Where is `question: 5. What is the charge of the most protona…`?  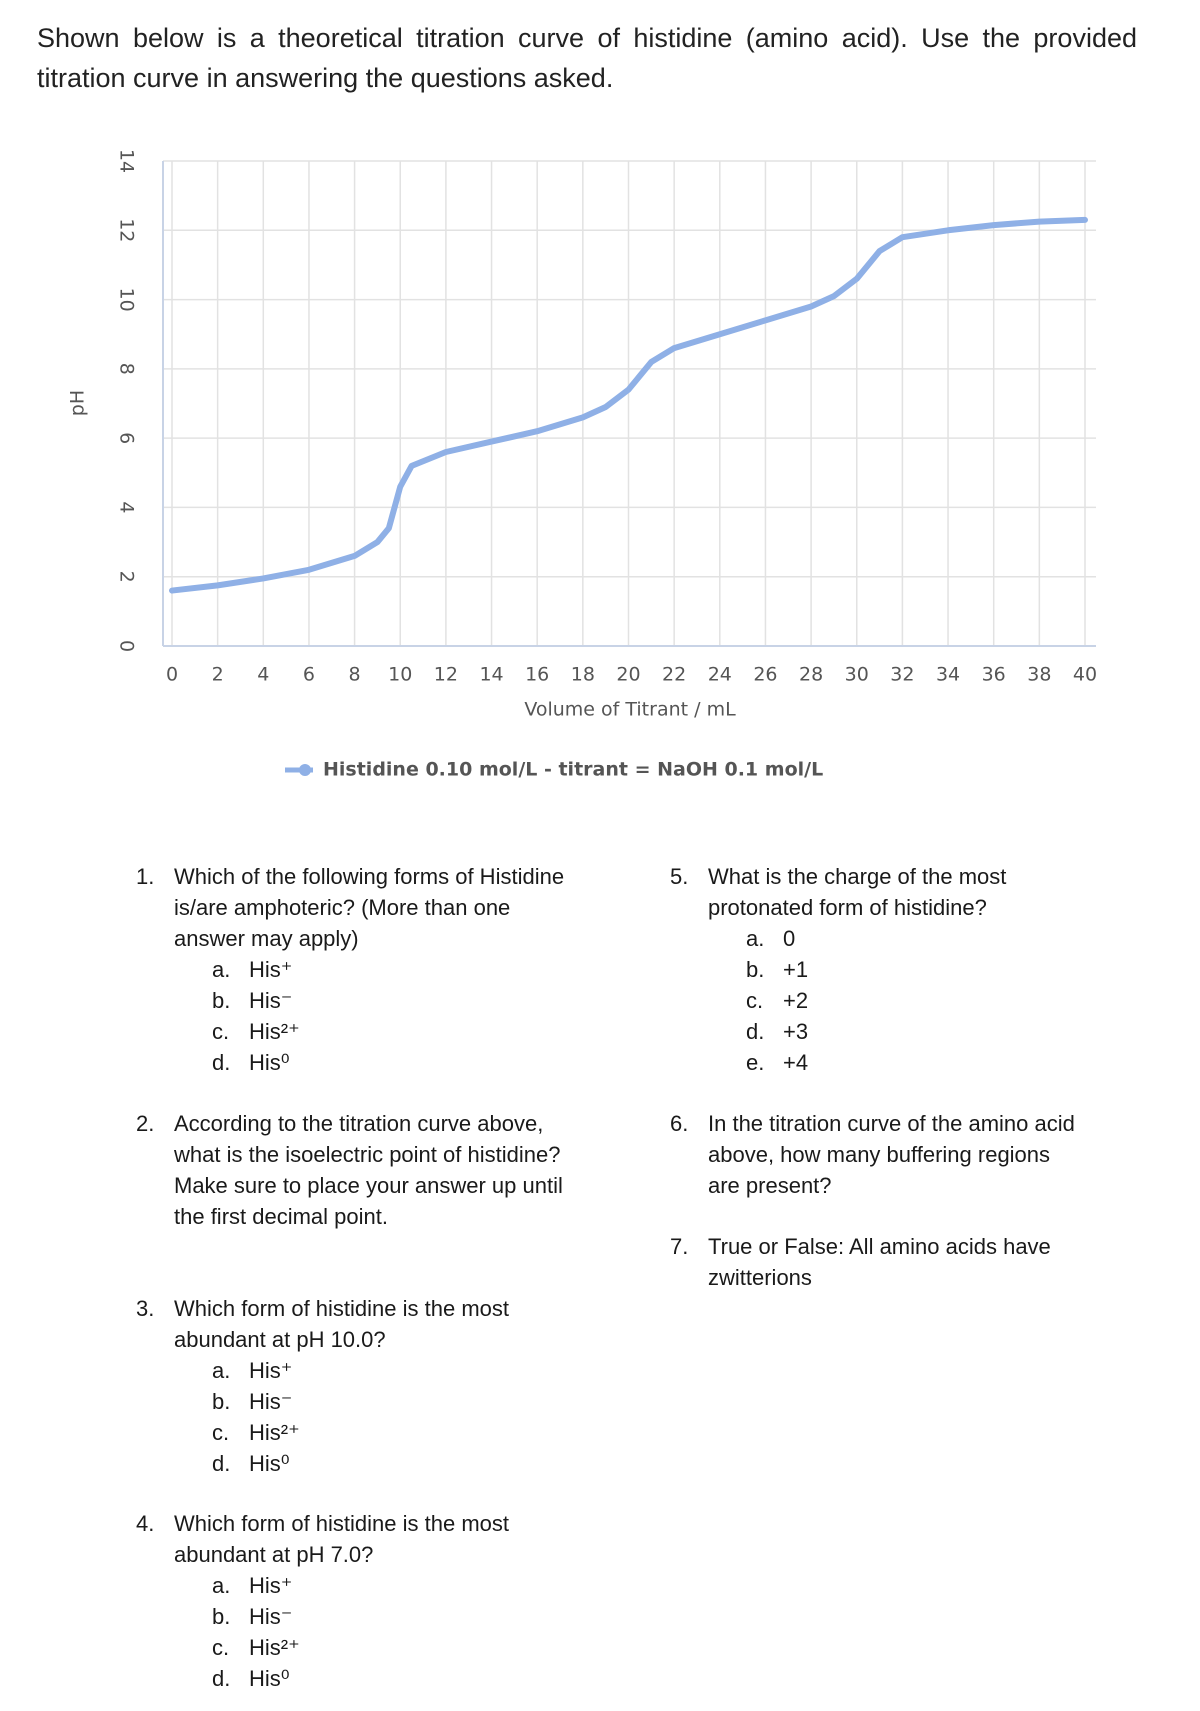
question: 5. What is the charge of the most protona… is located at coordinates (875, 969).